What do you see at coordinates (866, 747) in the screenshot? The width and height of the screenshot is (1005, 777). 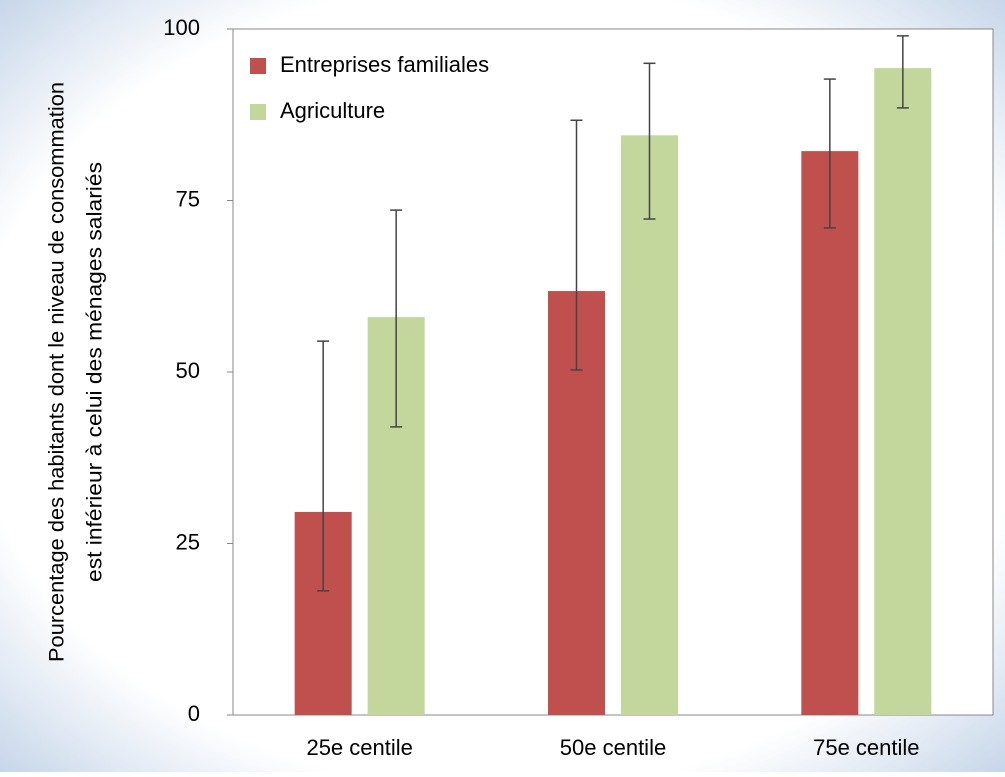 I see `x-tick-label: 75e centile` at bounding box center [866, 747].